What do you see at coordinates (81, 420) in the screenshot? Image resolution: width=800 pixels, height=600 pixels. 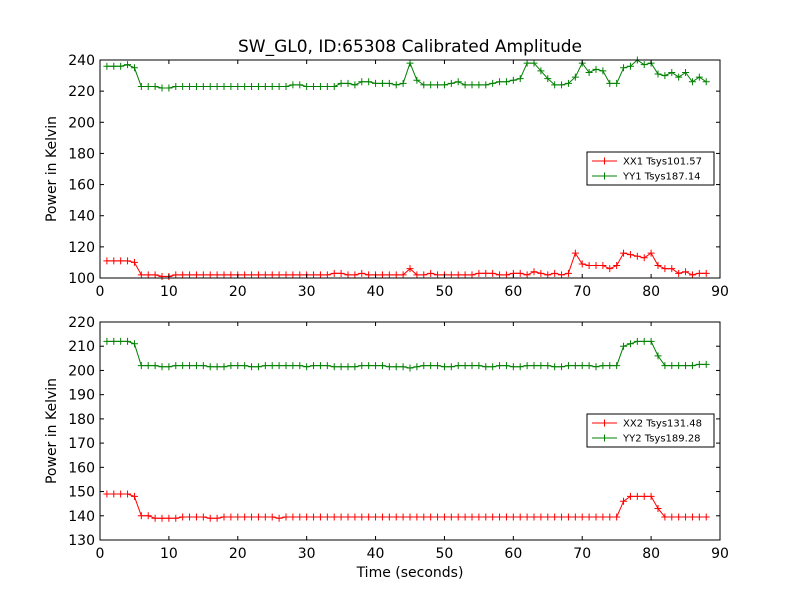 I see `y-tick-label: 180` at bounding box center [81, 420].